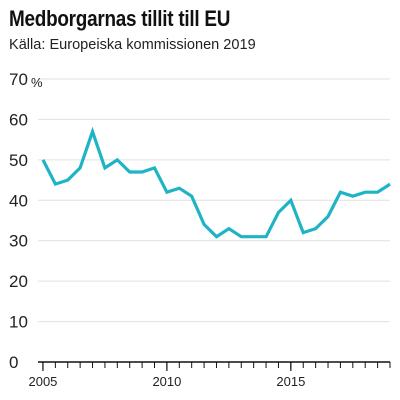  What do you see at coordinates (18, 200) in the screenshot?
I see `y-tick-label: 40` at bounding box center [18, 200].